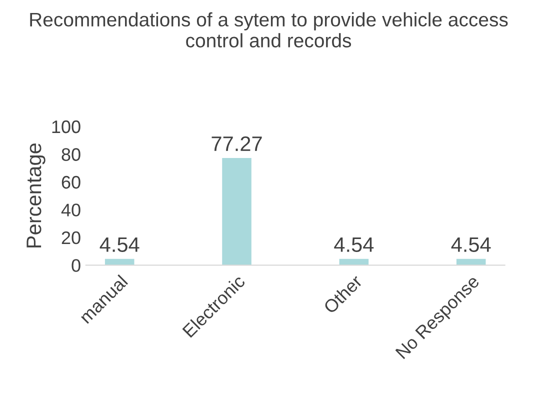  I want to click on y-tick-label: 0, so click(76, 265).